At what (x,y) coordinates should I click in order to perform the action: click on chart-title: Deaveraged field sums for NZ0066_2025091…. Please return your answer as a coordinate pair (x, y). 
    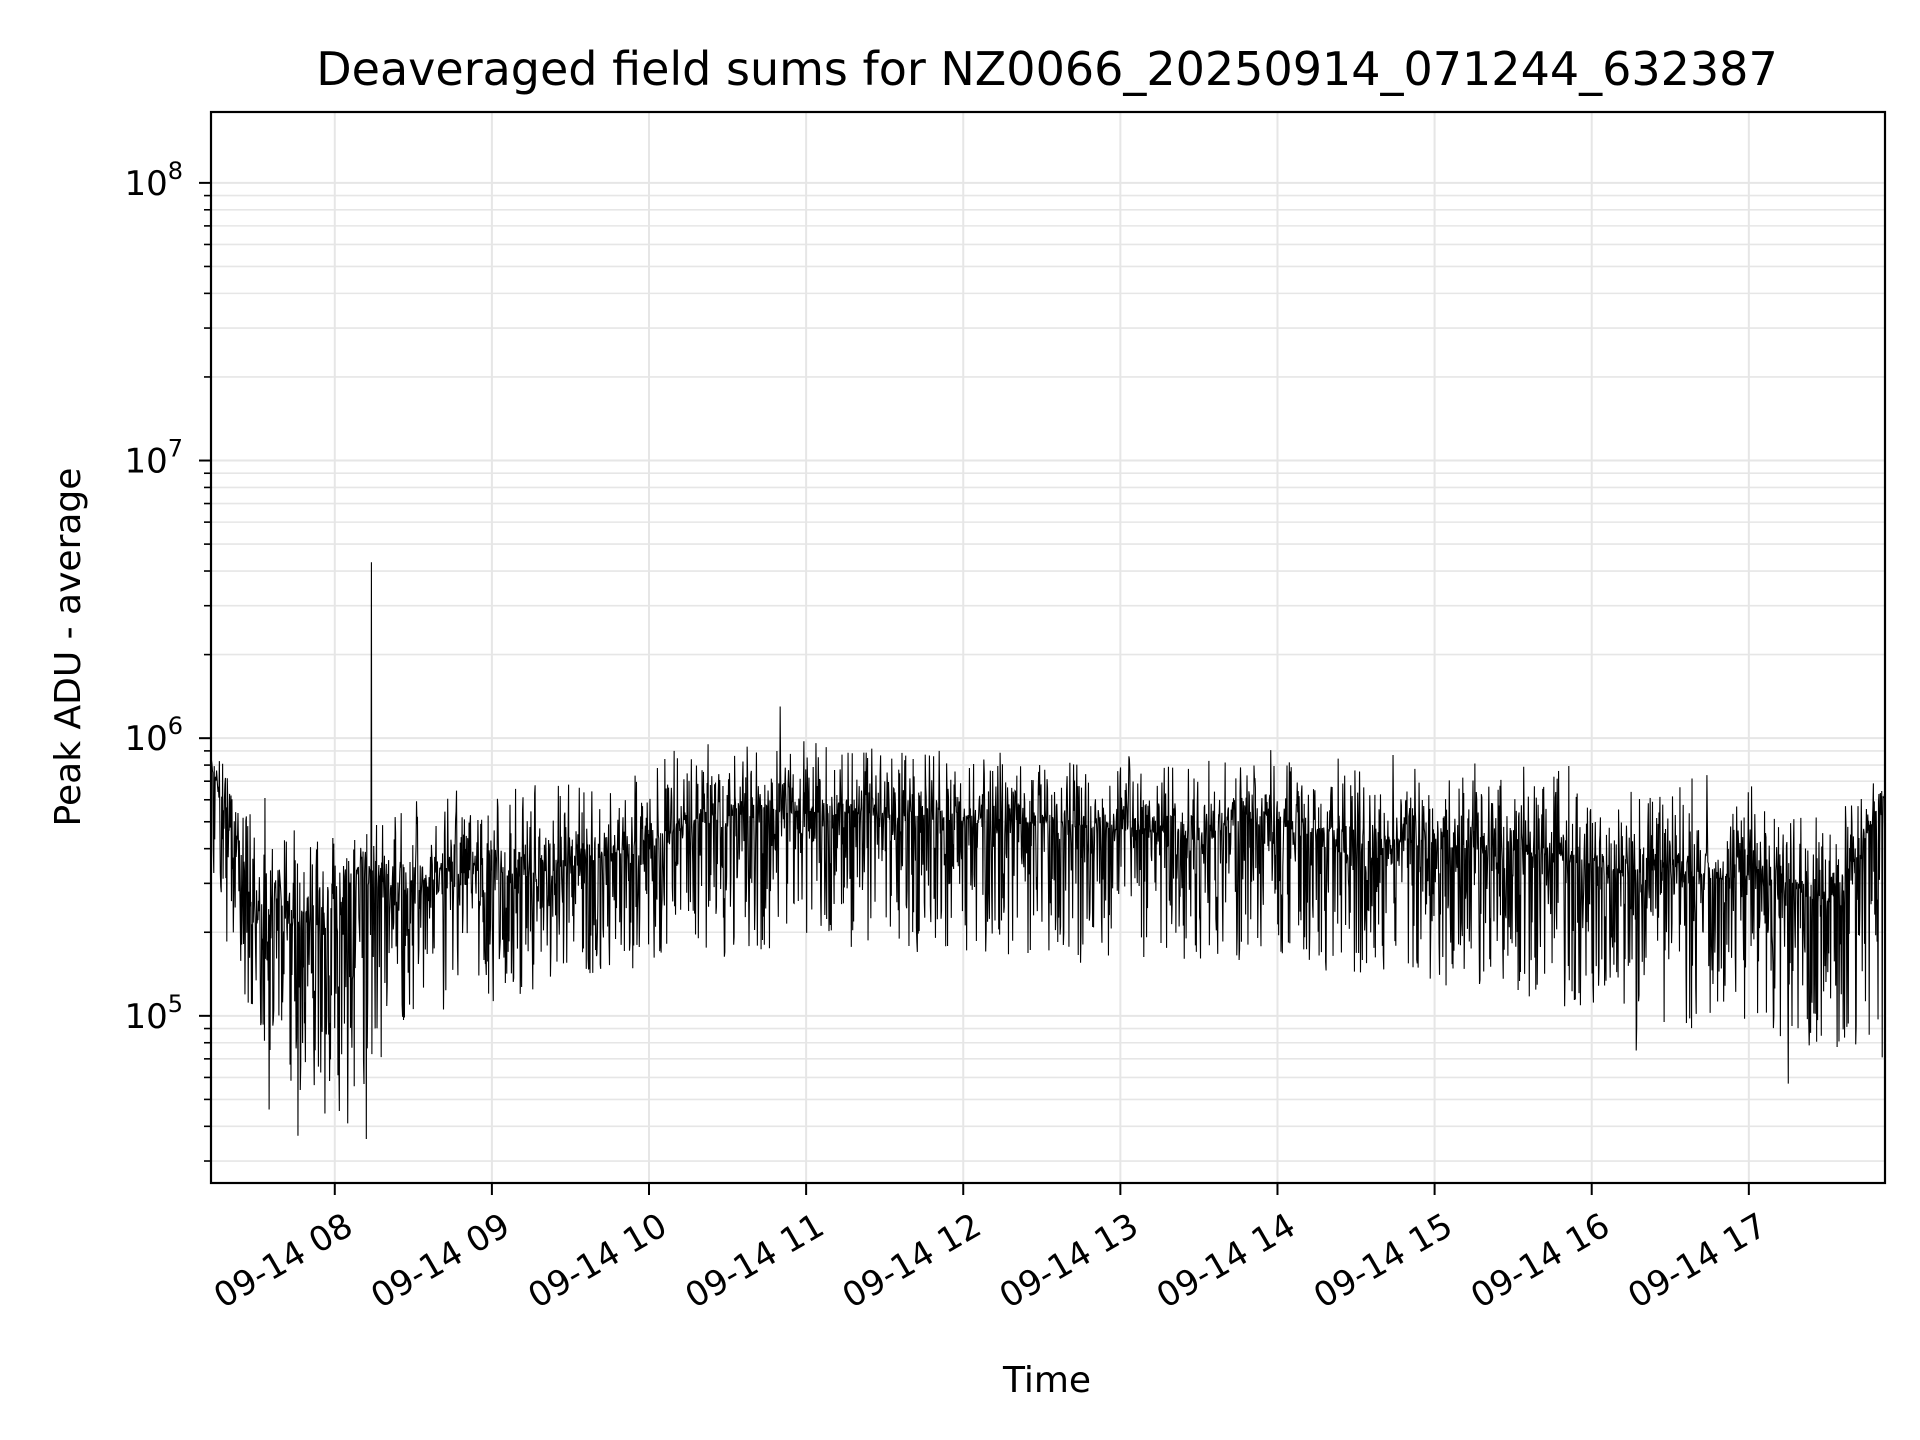
    Looking at the image, I should click on (1046, 69).